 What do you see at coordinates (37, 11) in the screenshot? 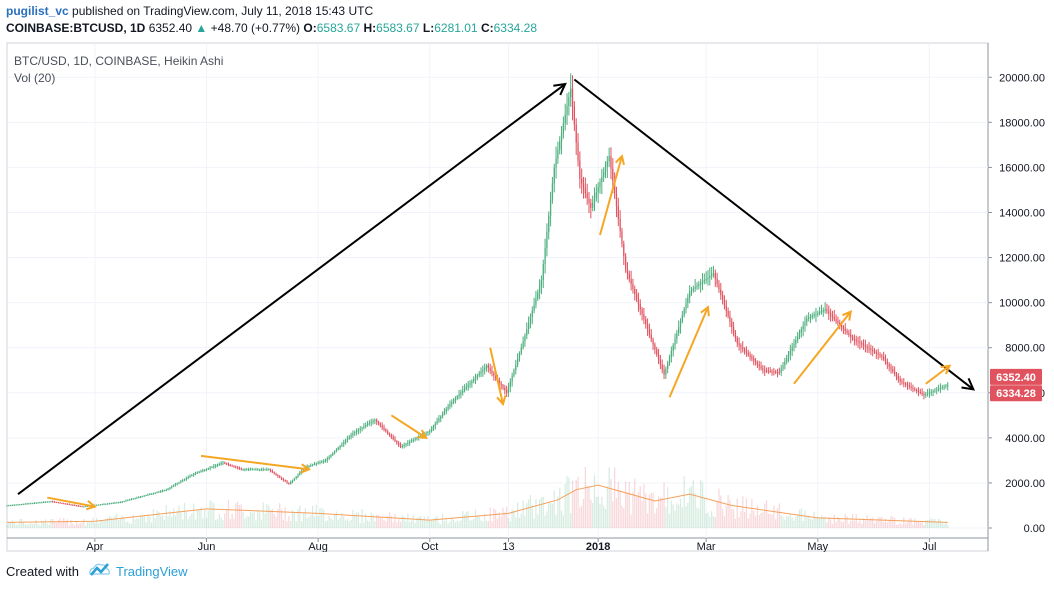
I see `author-link: pugilist_vc` at bounding box center [37, 11].